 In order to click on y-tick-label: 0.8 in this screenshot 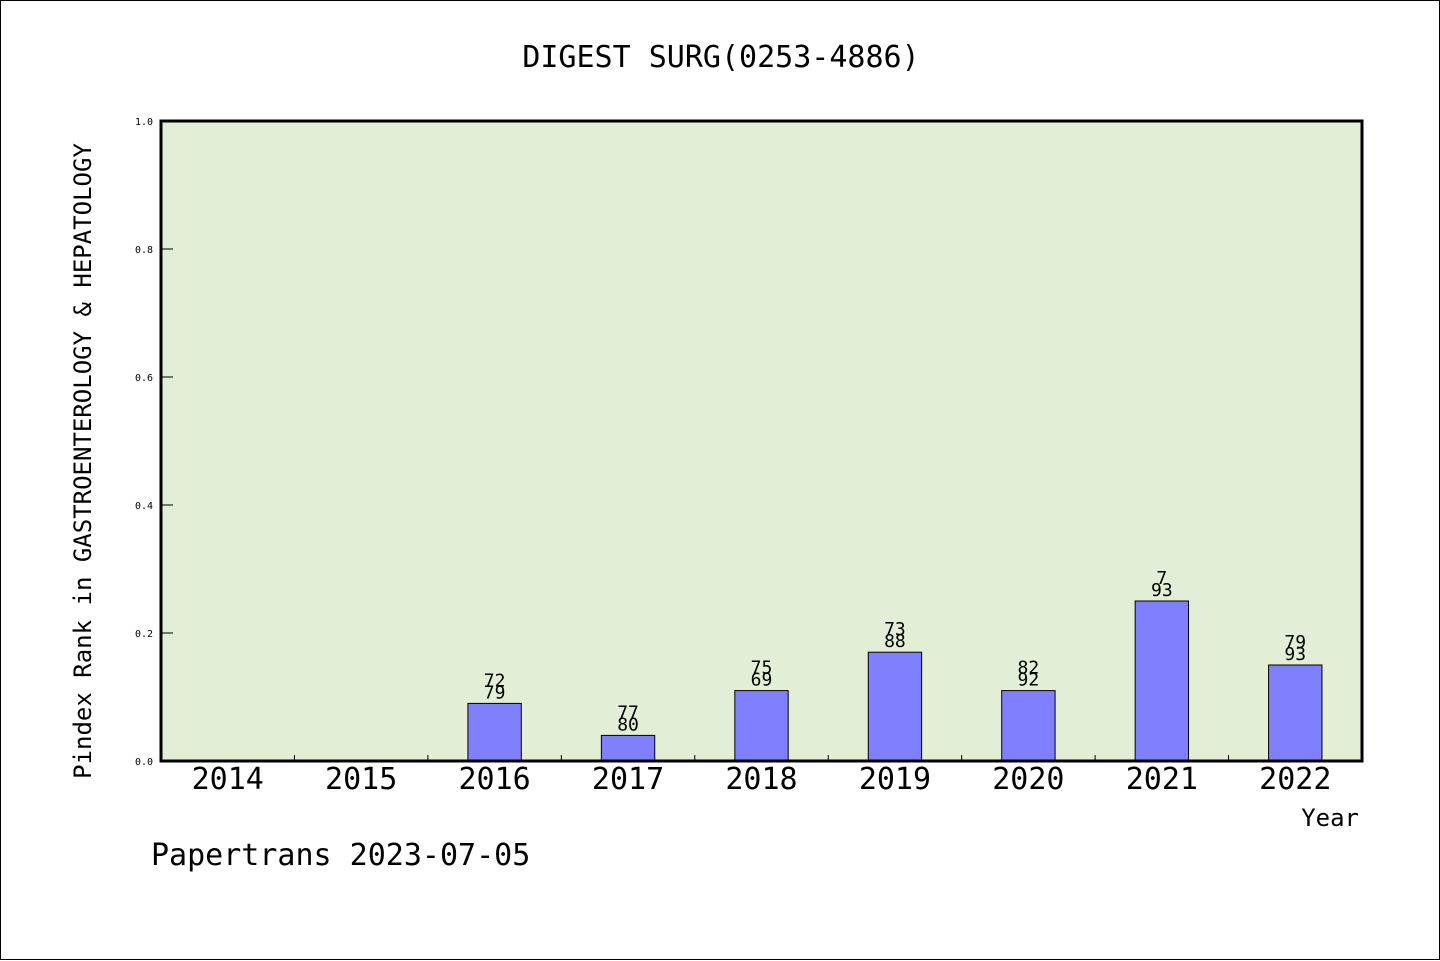, I will do `click(144, 250)`.